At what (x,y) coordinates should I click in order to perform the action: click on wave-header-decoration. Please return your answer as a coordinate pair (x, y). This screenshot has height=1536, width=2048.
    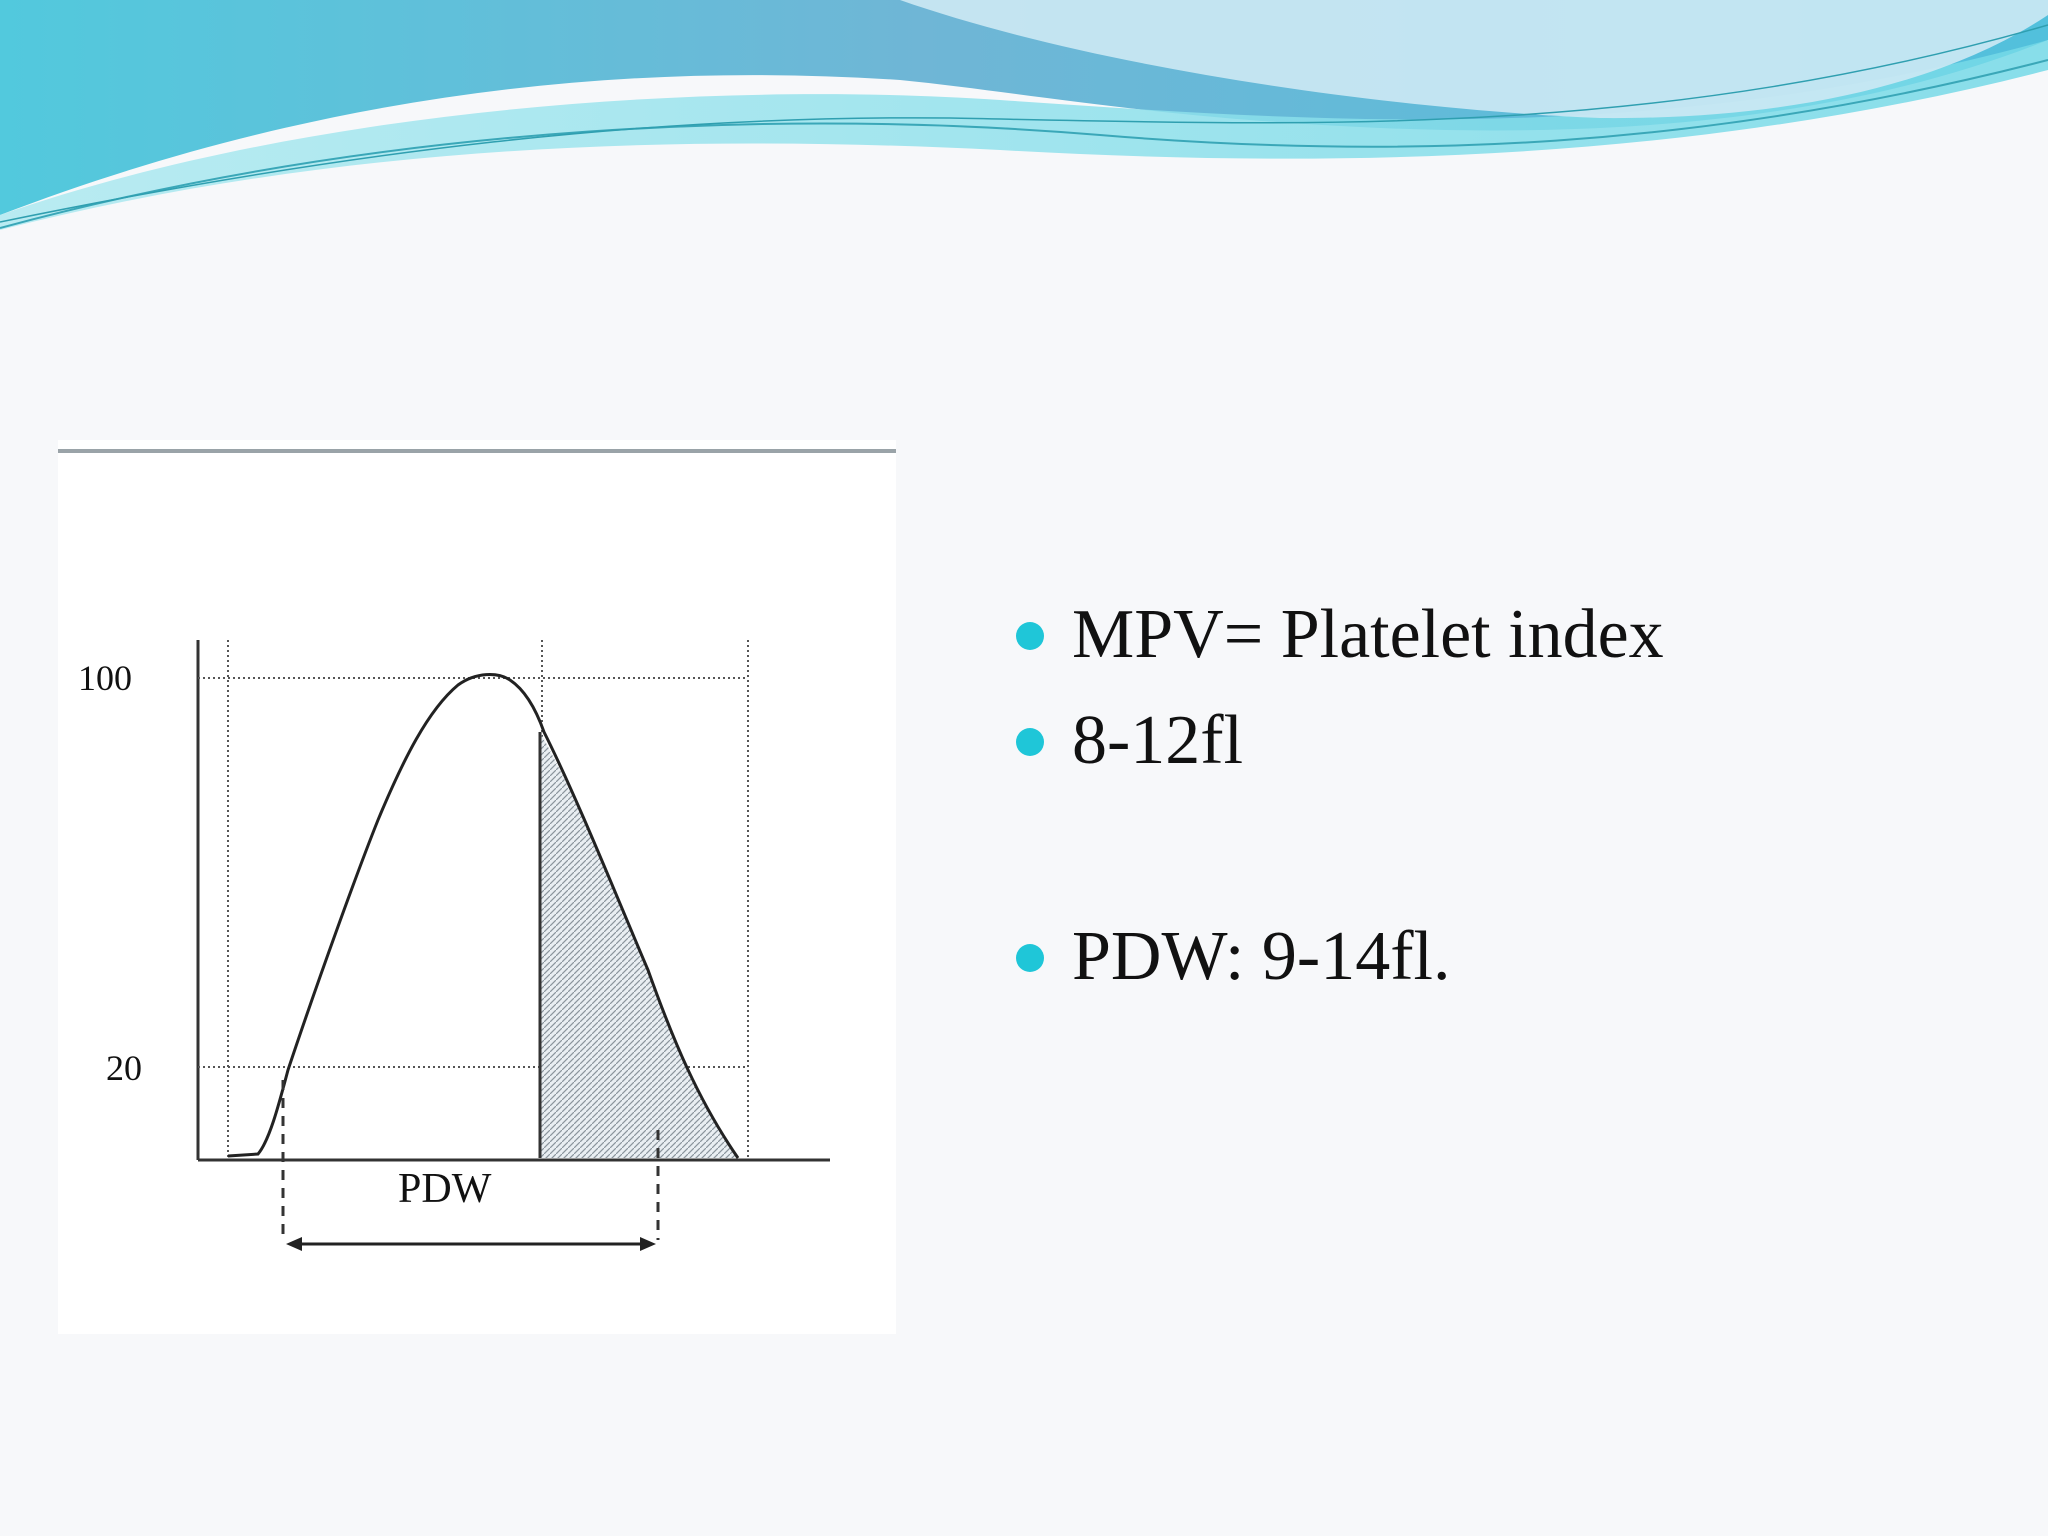
    Looking at the image, I should click on (1024, 115).